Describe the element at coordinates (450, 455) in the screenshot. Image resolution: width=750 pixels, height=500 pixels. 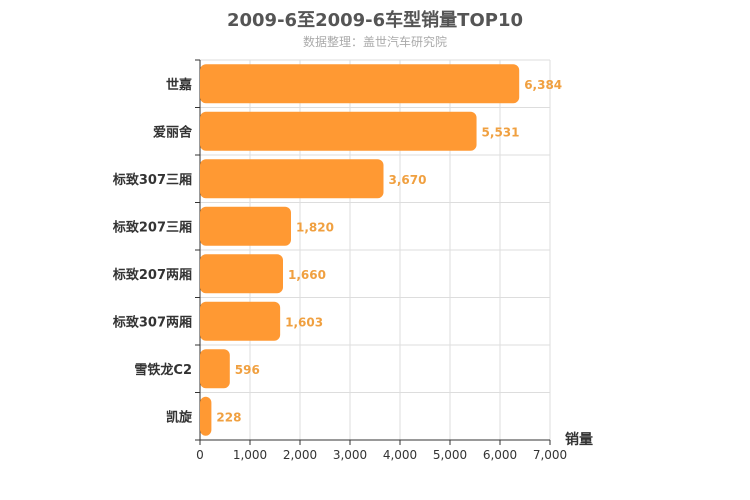
I see `x-tick-label: 5,000` at that location.